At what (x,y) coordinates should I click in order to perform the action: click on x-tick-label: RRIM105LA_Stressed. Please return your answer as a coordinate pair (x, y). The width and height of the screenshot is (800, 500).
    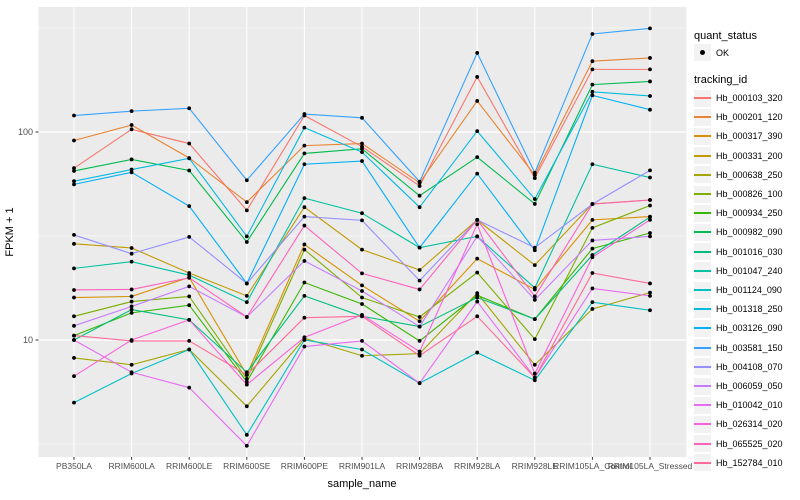
    Looking at the image, I should click on (650, 466).